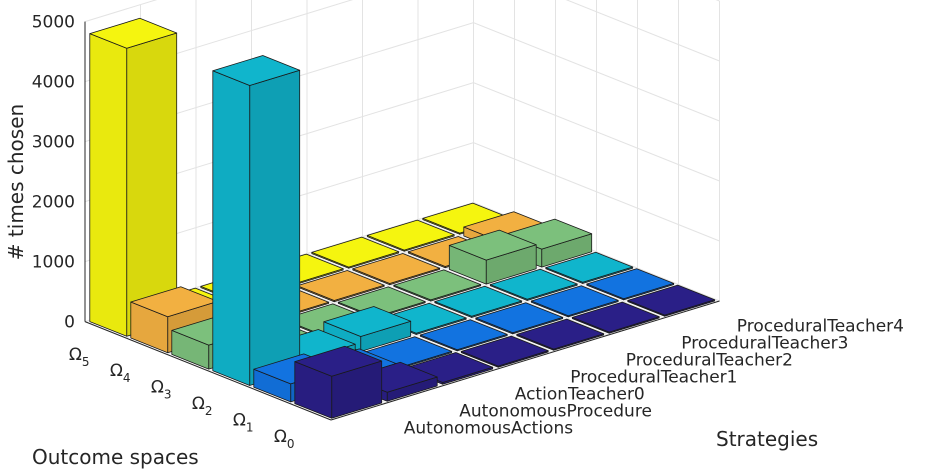  I want to click on y-tick-label: Ω0, so click(284, 439).